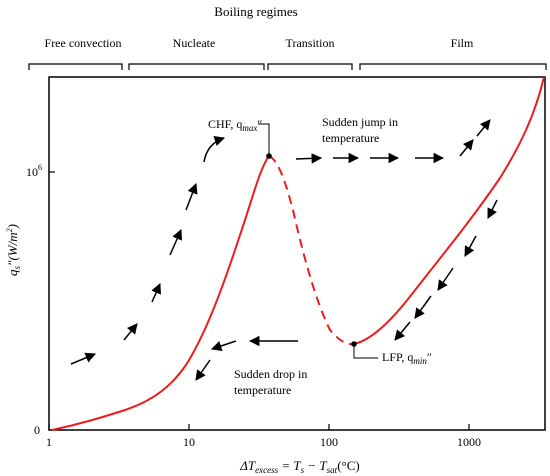 The image size is (550, 476). What do you see at coordinates (270, 374) in the screenshot?
I see `drop-label-line1: Sudden drop in` at bounding box center [270, 374].